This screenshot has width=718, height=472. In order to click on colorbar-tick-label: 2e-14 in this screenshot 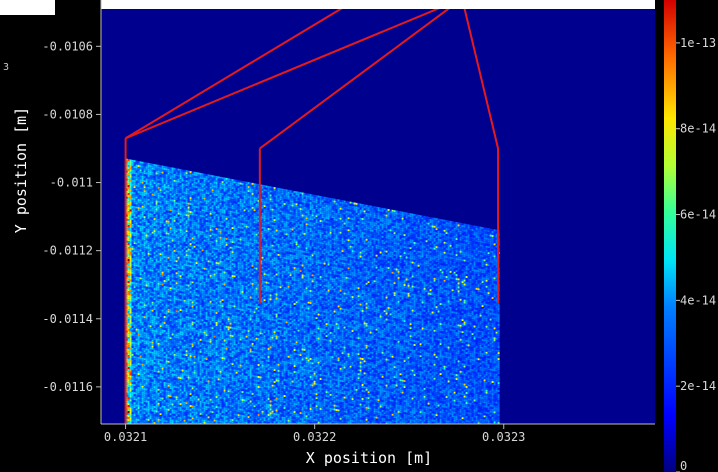, I will do `click(698, 386)`.